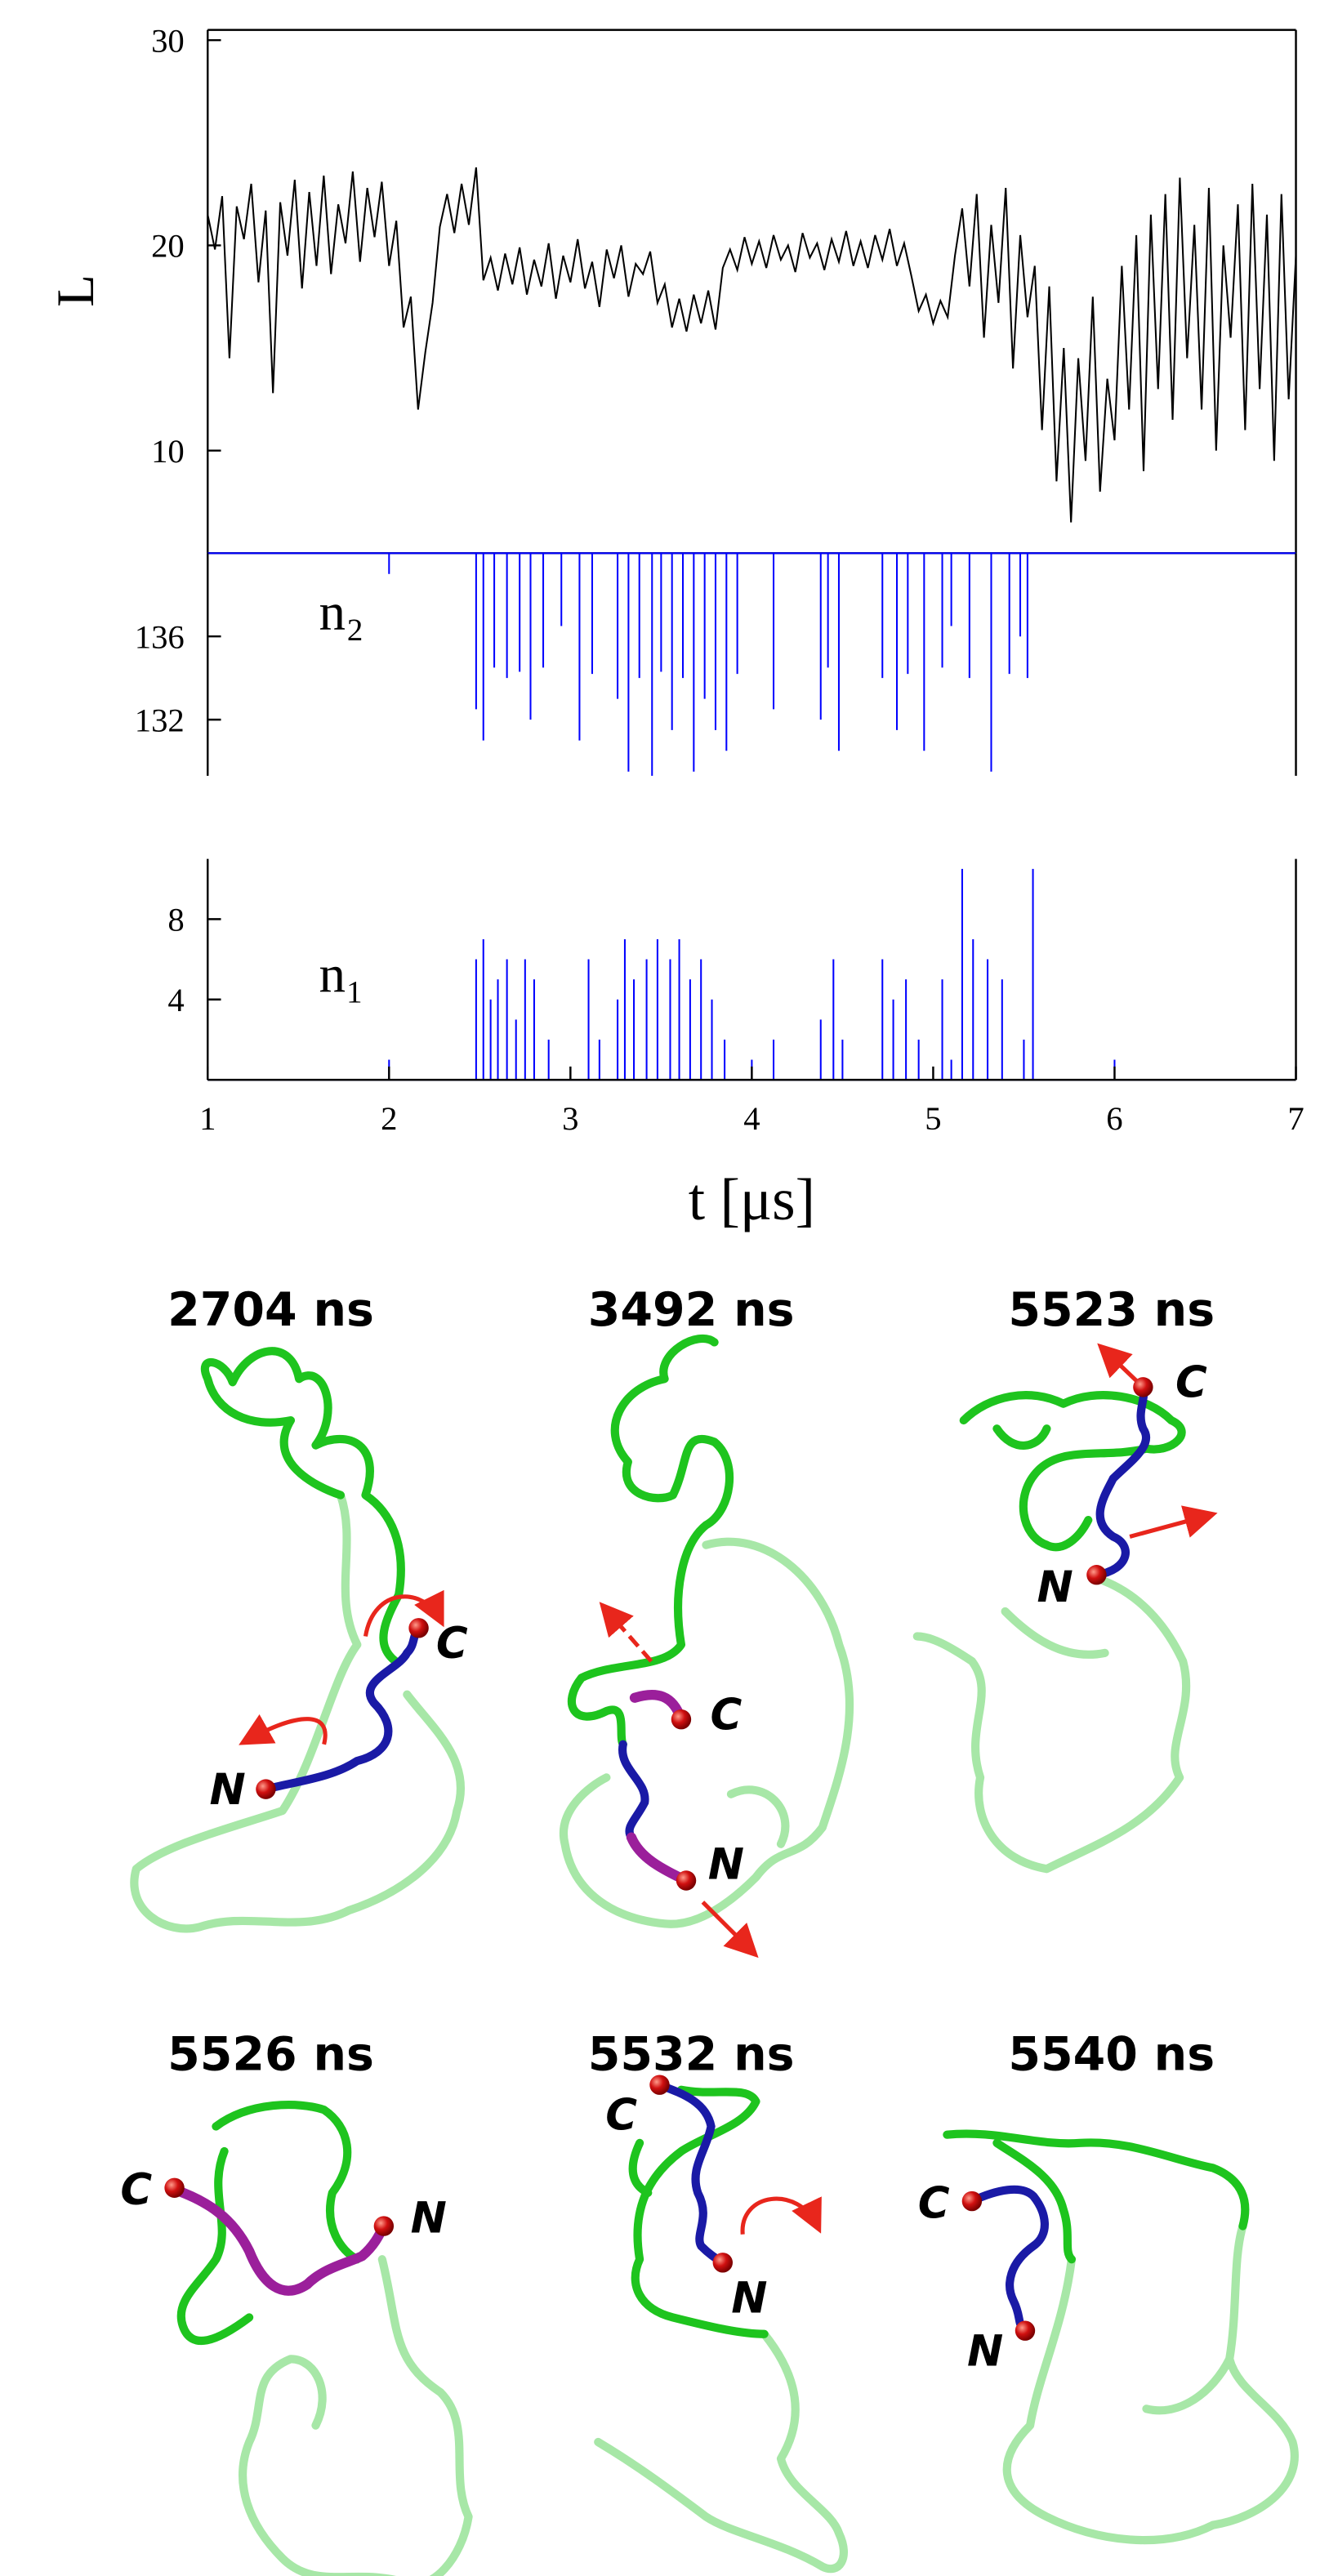 This screenshot has height=2576, width=1329. I want to click on y-tick-label: 136, so click(160, 636).